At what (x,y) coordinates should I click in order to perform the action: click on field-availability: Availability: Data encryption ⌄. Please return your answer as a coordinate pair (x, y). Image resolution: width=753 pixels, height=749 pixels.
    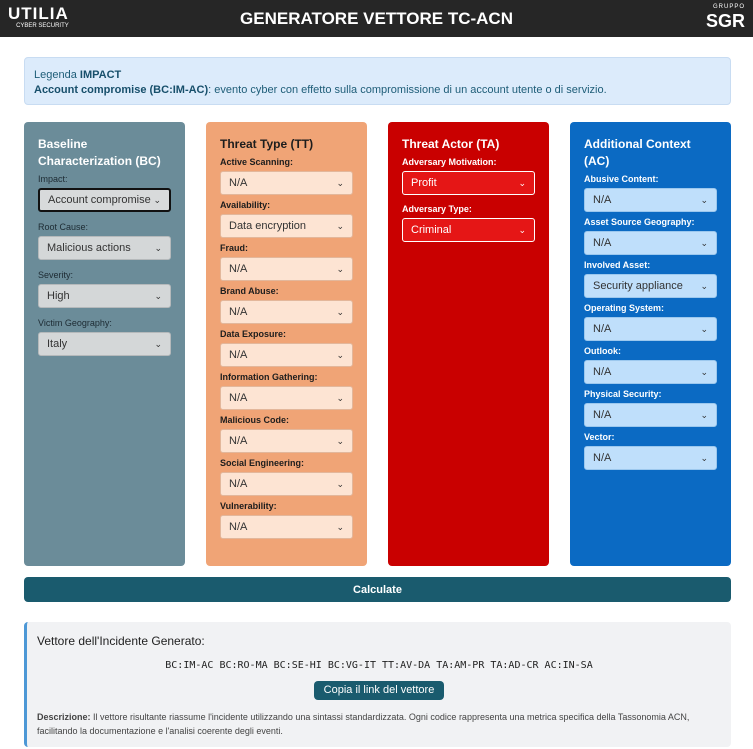
    Looking at the image, I should click on (286, 219).